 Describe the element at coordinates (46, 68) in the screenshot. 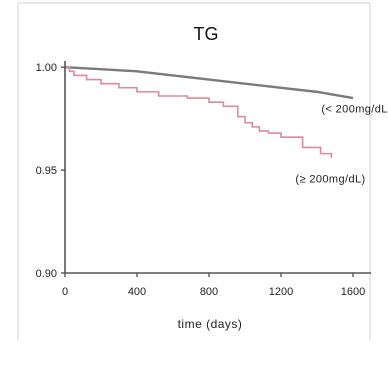

I see `y-tick-label: 1.00` at that location.